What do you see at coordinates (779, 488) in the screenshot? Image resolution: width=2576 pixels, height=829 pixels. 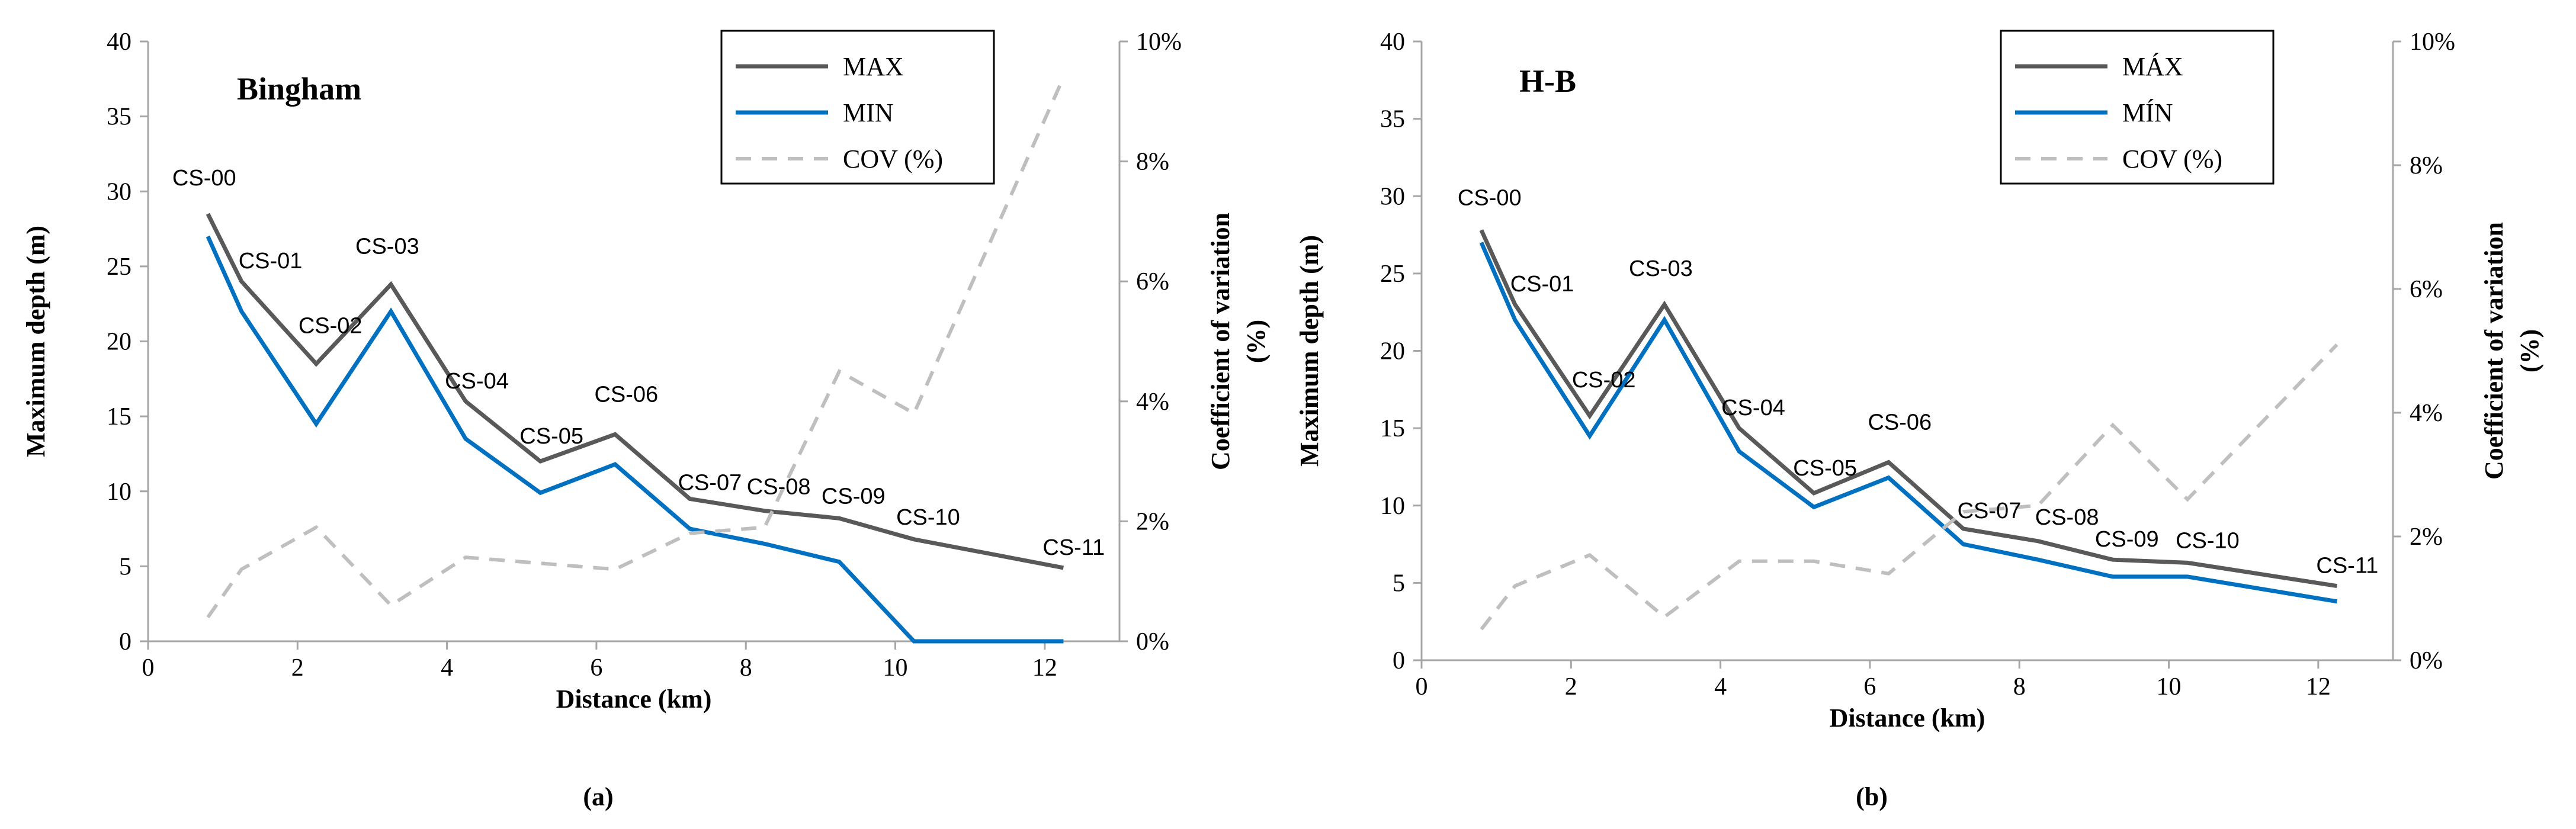 I see `cross-section-label: CS-08` at bounding box center [779, 488].